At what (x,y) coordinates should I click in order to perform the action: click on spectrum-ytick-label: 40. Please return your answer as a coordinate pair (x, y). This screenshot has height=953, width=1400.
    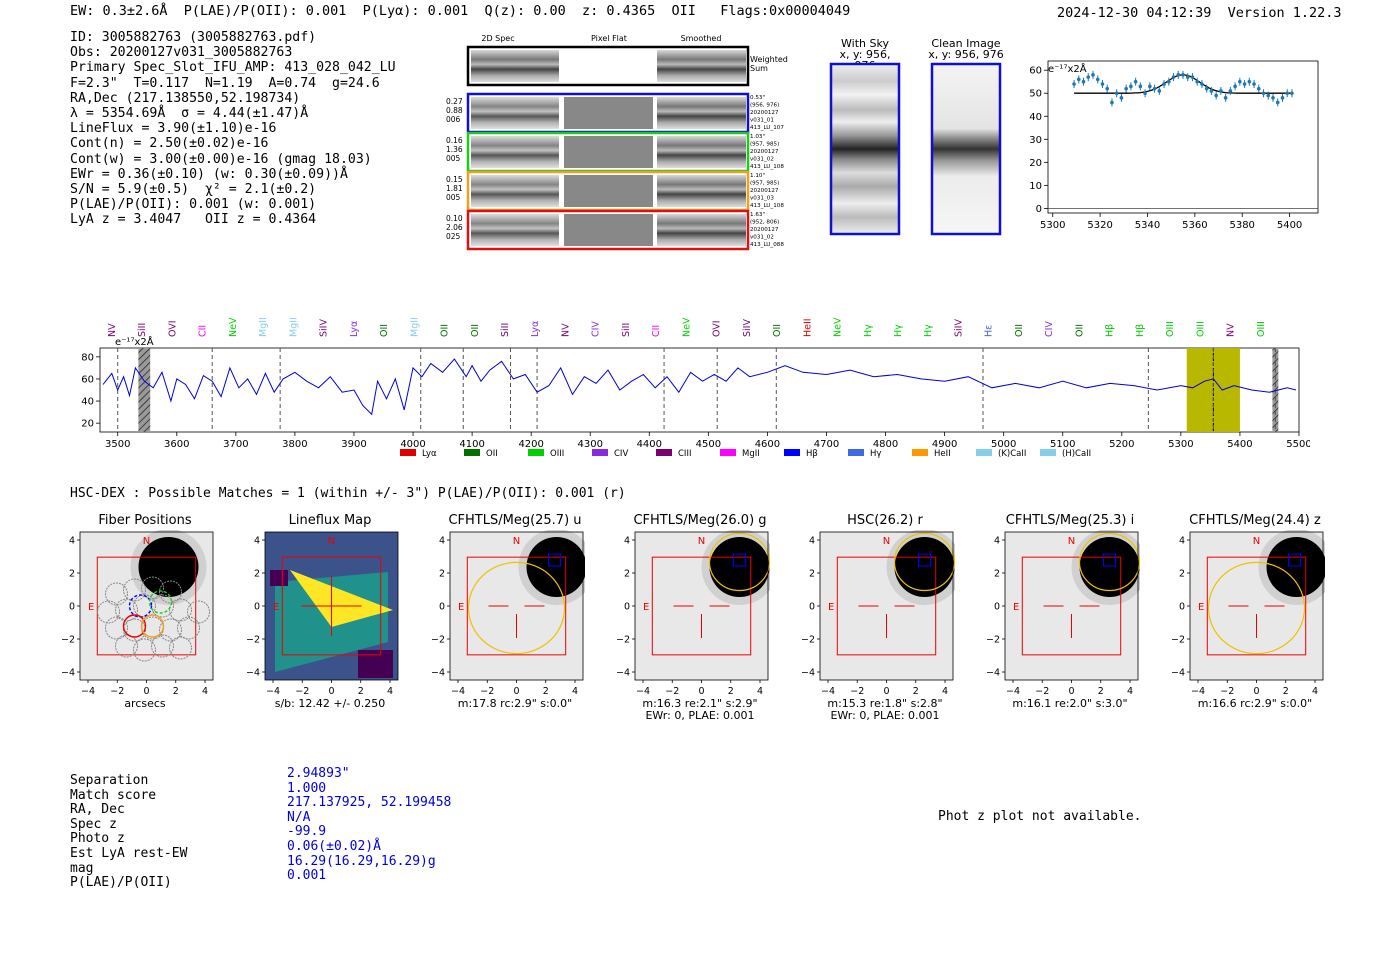
    Looking at the image, I should click on (87, 402).